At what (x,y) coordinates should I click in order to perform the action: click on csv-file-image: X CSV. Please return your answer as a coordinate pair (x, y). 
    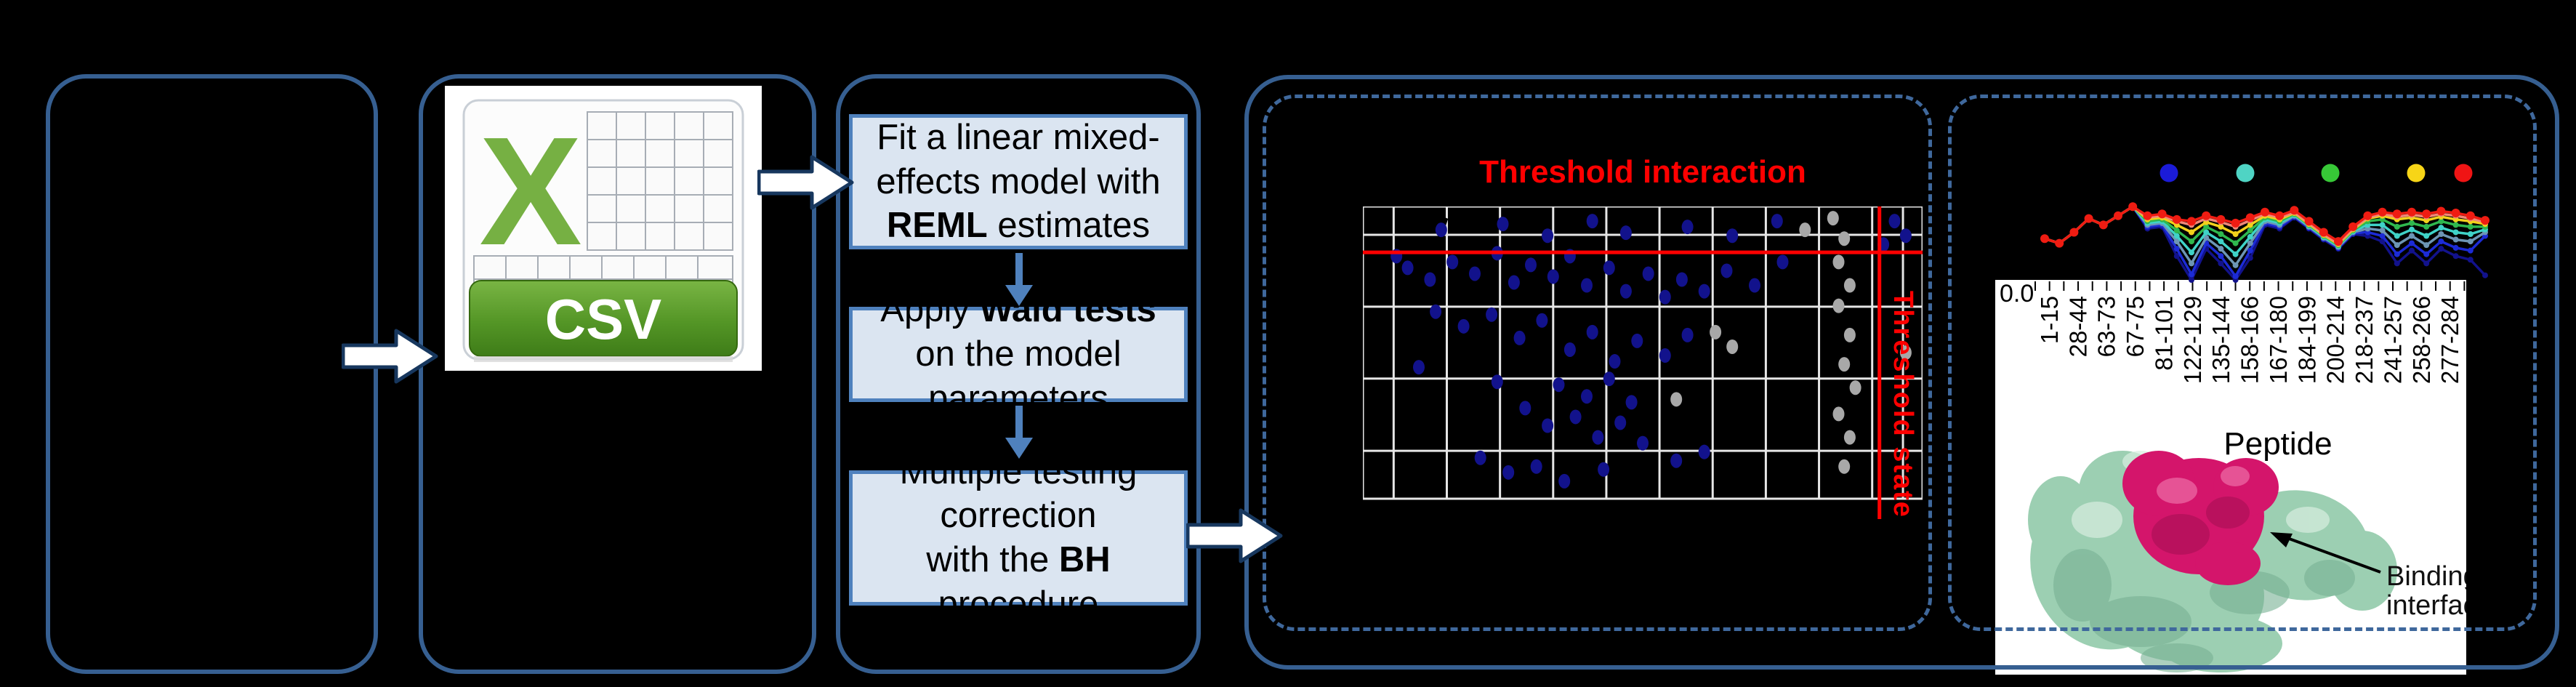
    Looking at the image, I should click on (603, 228).